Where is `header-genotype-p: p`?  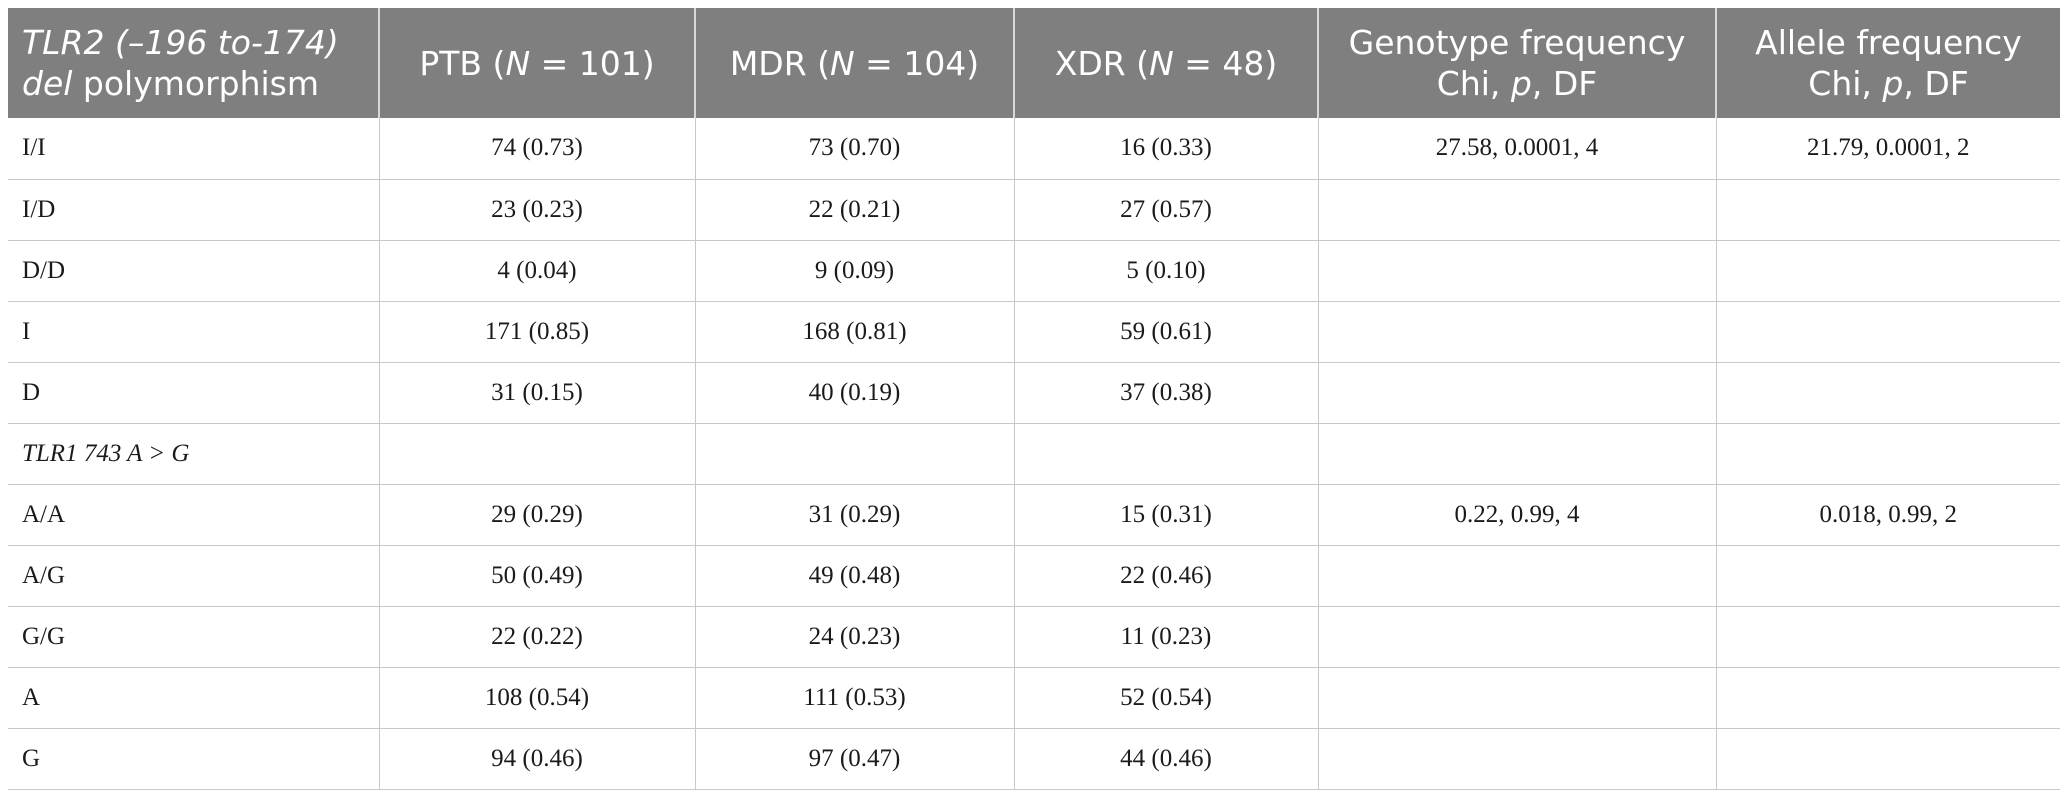
header-genotype-p: p is located at coordinates (1521, 83).